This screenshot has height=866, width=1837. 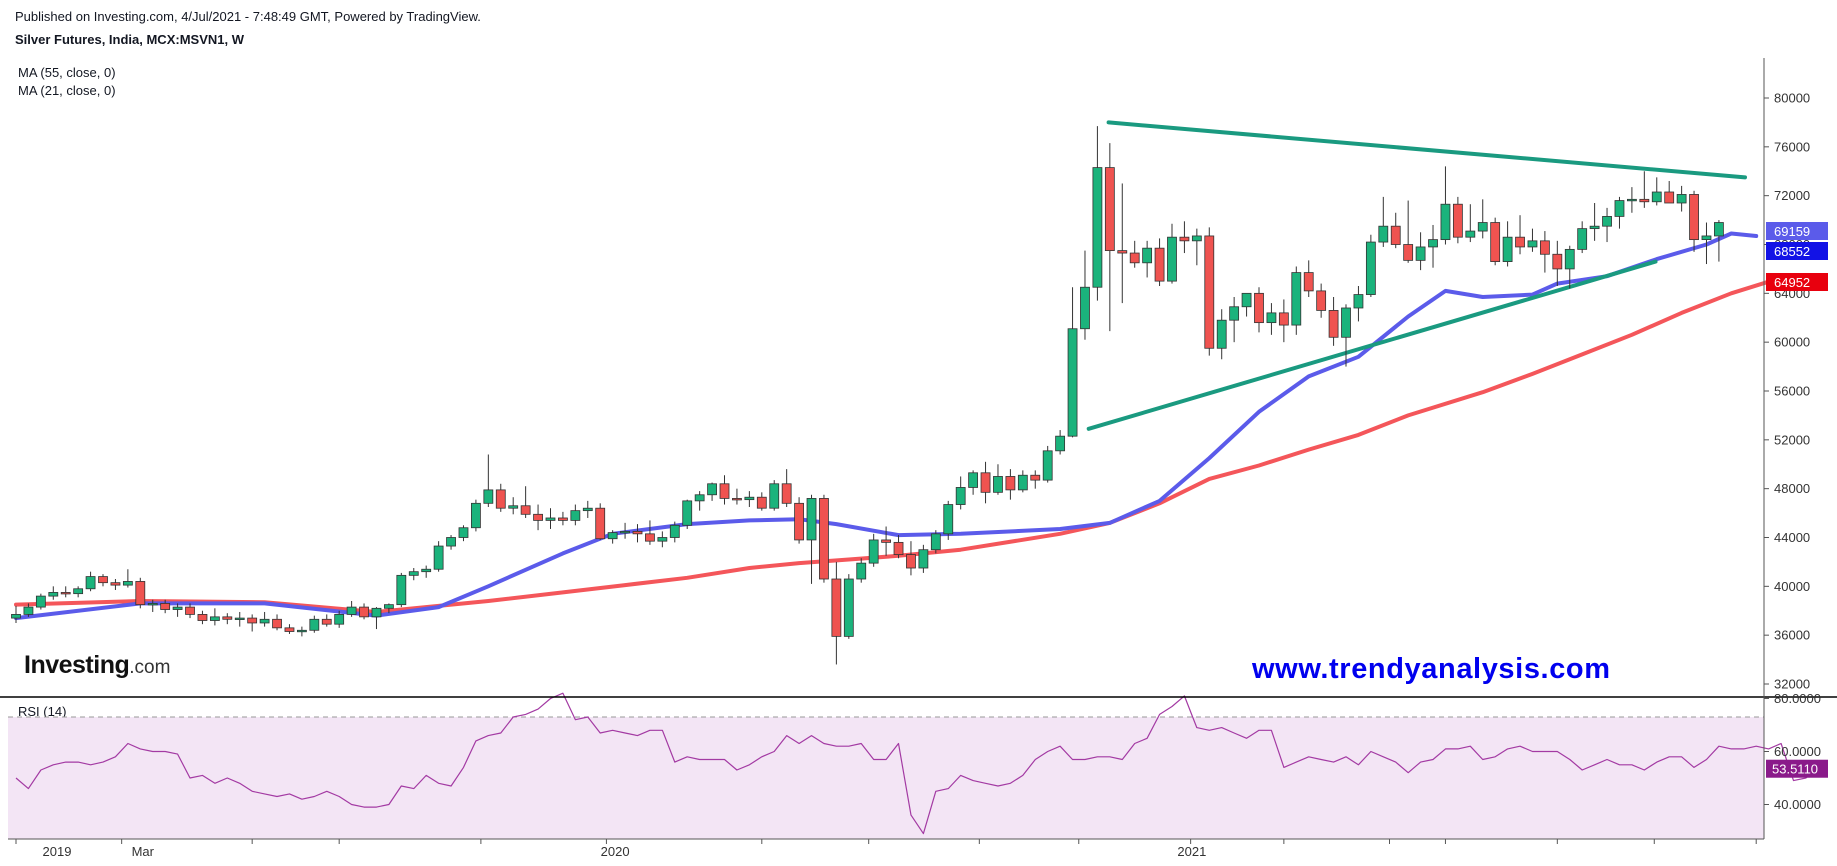 I want to click on price-badge: 69159, so click(x=1797, y=231).